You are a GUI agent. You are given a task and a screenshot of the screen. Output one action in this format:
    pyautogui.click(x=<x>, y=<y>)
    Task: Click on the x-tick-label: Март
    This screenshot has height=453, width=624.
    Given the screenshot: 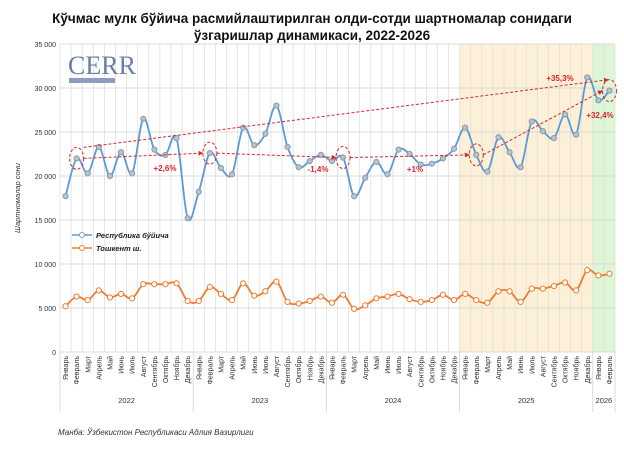 What is the action you would take?
    pyautogui.click(x=355, y=364)
    